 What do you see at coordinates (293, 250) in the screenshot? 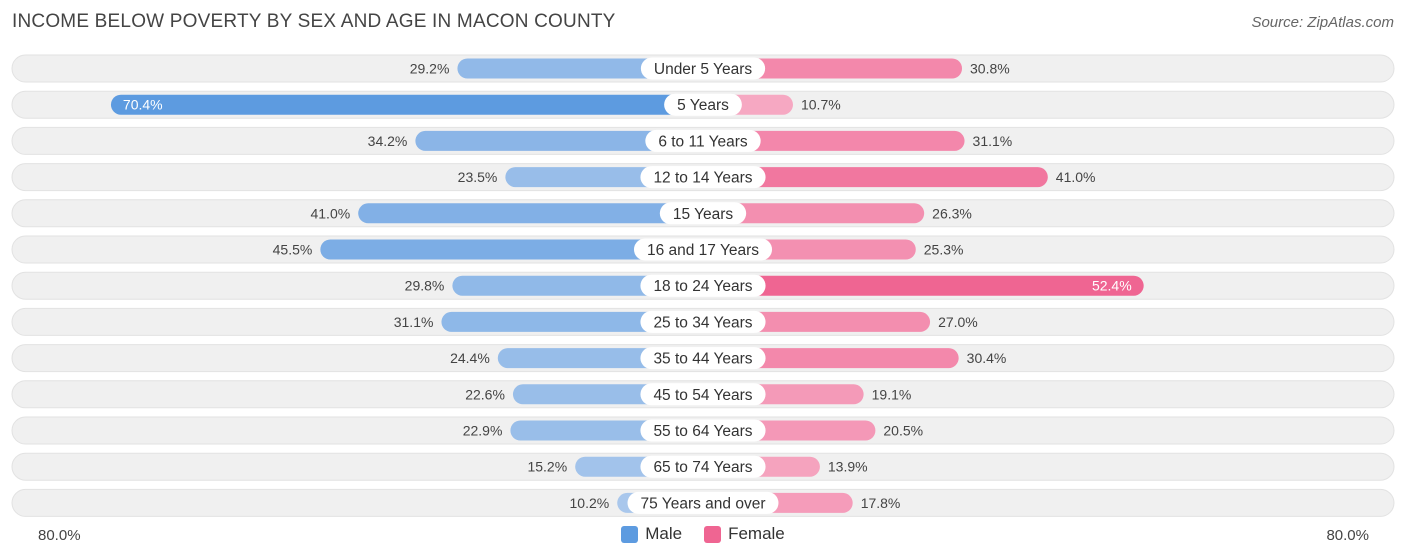
I see `male-value-label: 45.5%` at bounding box center [293, 250].